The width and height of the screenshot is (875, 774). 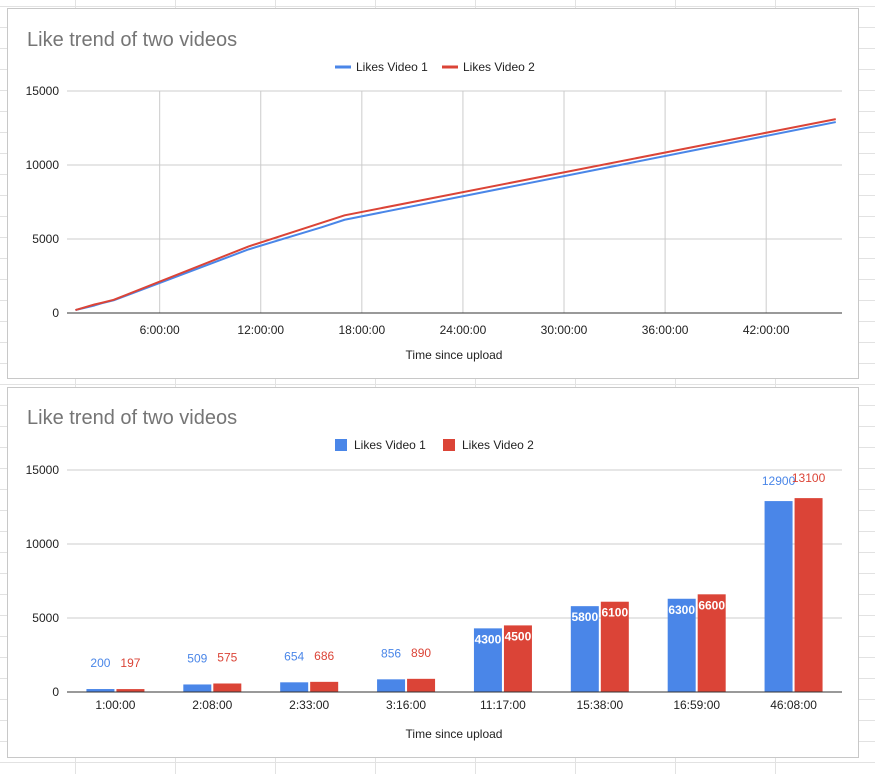 I want to click on x-tick-label: 16:59:00, so click(x=696, y=705).